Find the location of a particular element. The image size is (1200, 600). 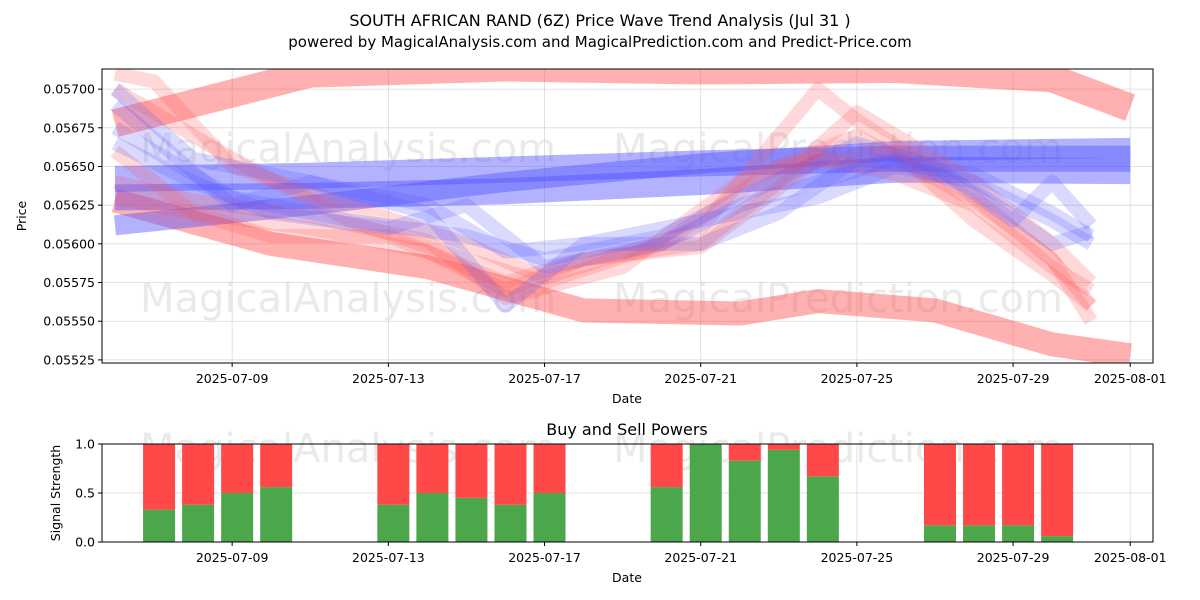

signal-x-axis-label: Date is located at coordinates (627, 577).